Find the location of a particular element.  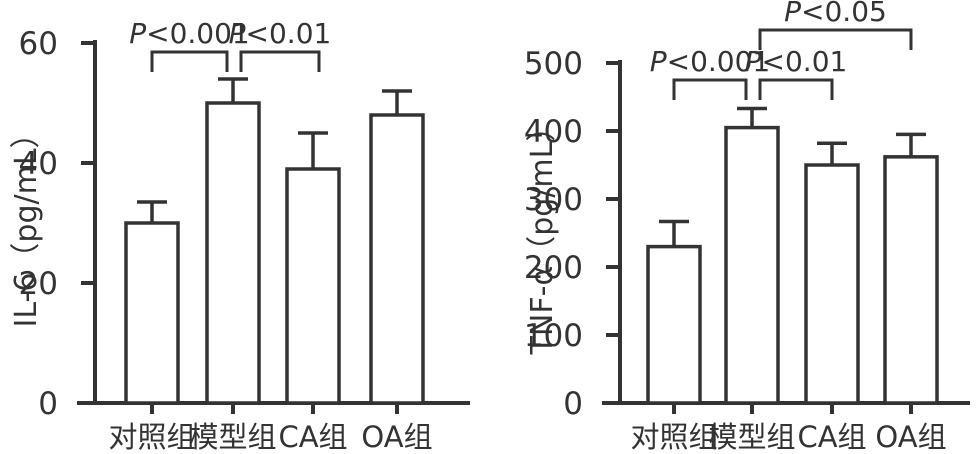

y-axis-label: IL-6（pg/mL） is located at coordinates (26, 222).